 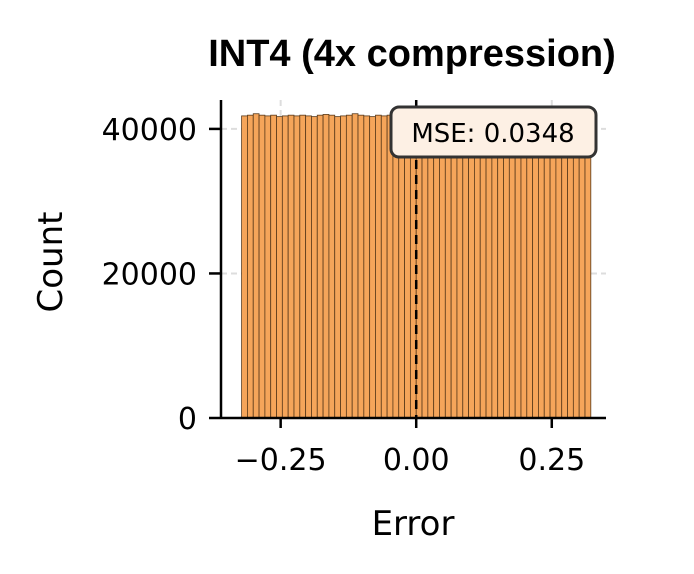 I want to click on annotation-text: MSE: 0.0348, so click(x=492, y=134).